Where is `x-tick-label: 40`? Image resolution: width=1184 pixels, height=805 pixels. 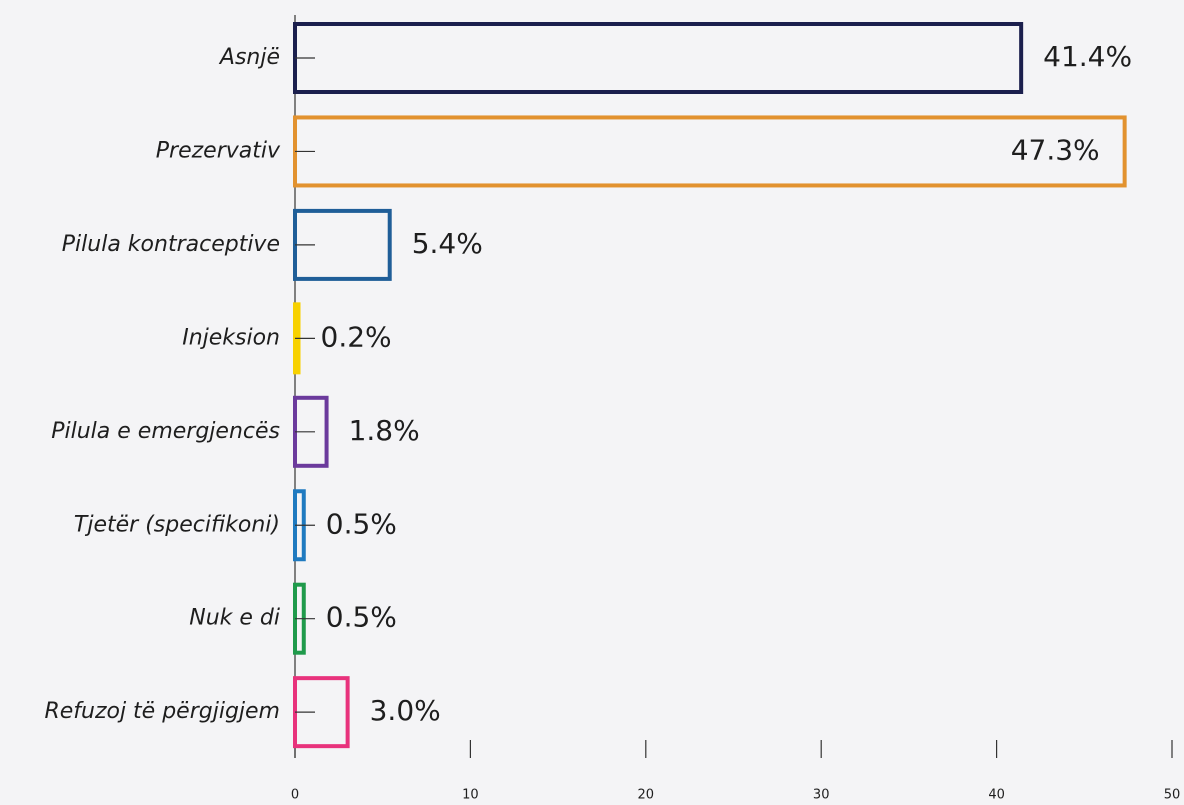
x-tick-label: 40 is located at coordinates (996, 795).